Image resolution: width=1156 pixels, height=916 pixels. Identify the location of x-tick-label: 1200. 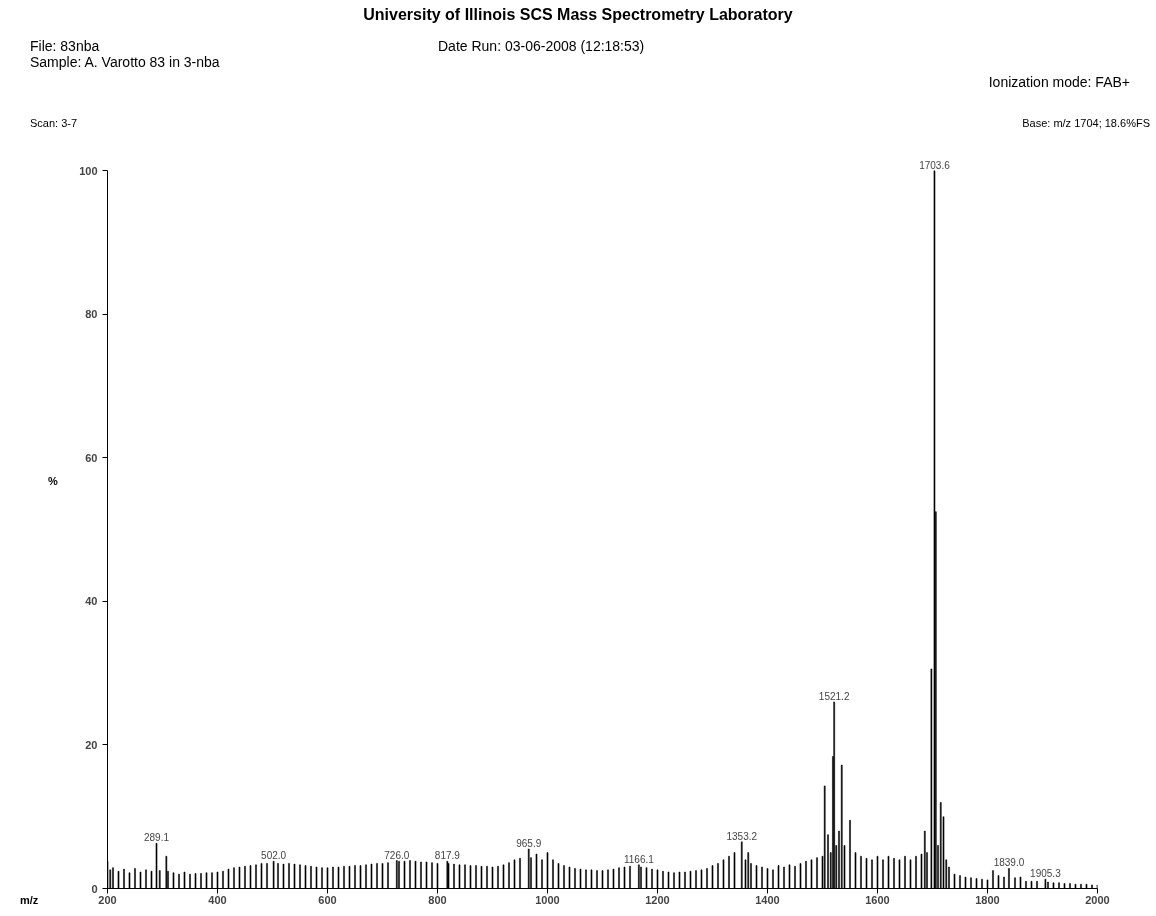
(657, 899).